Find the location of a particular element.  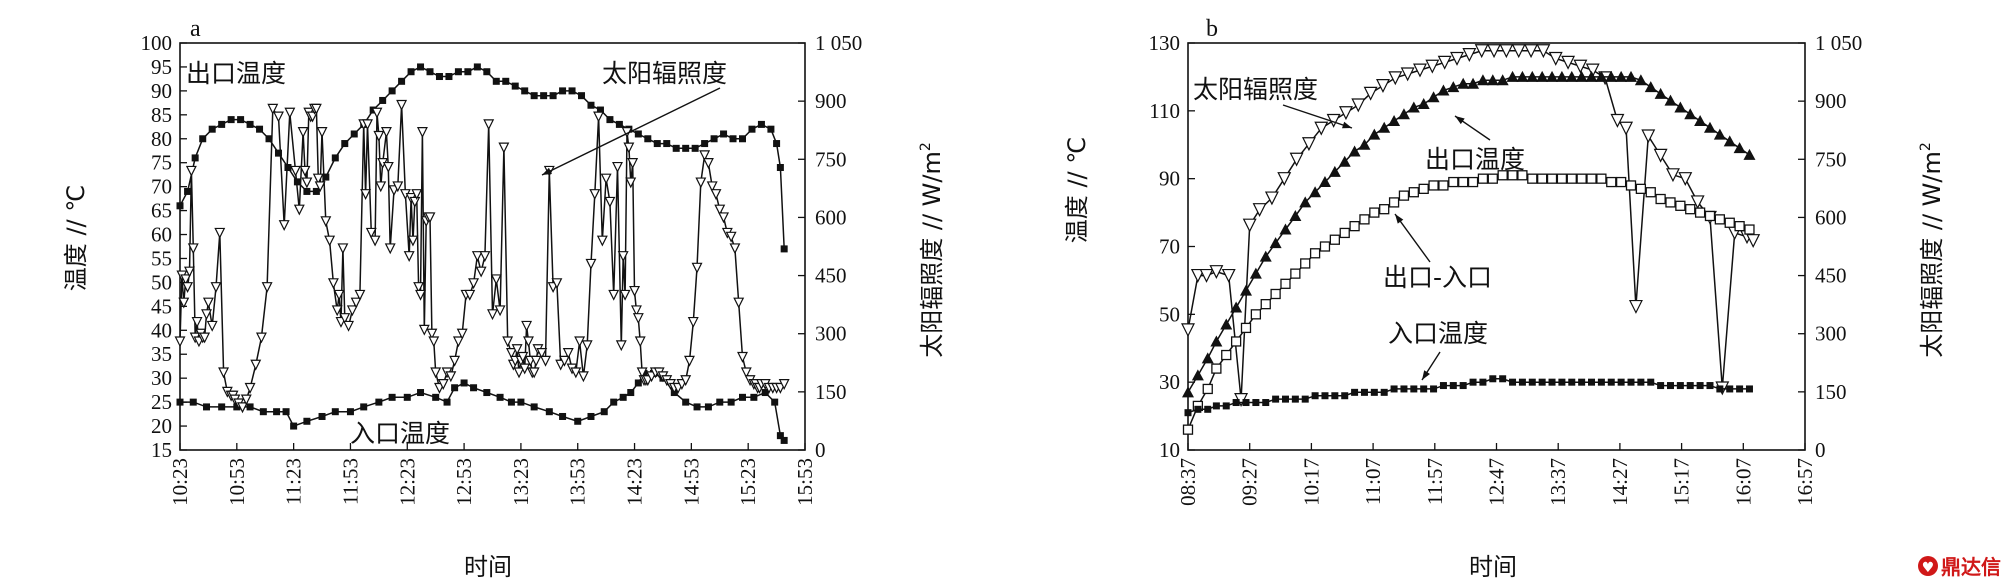

panel-a-annot-outlet: 出口温度 is located at coordinates (236, 73).